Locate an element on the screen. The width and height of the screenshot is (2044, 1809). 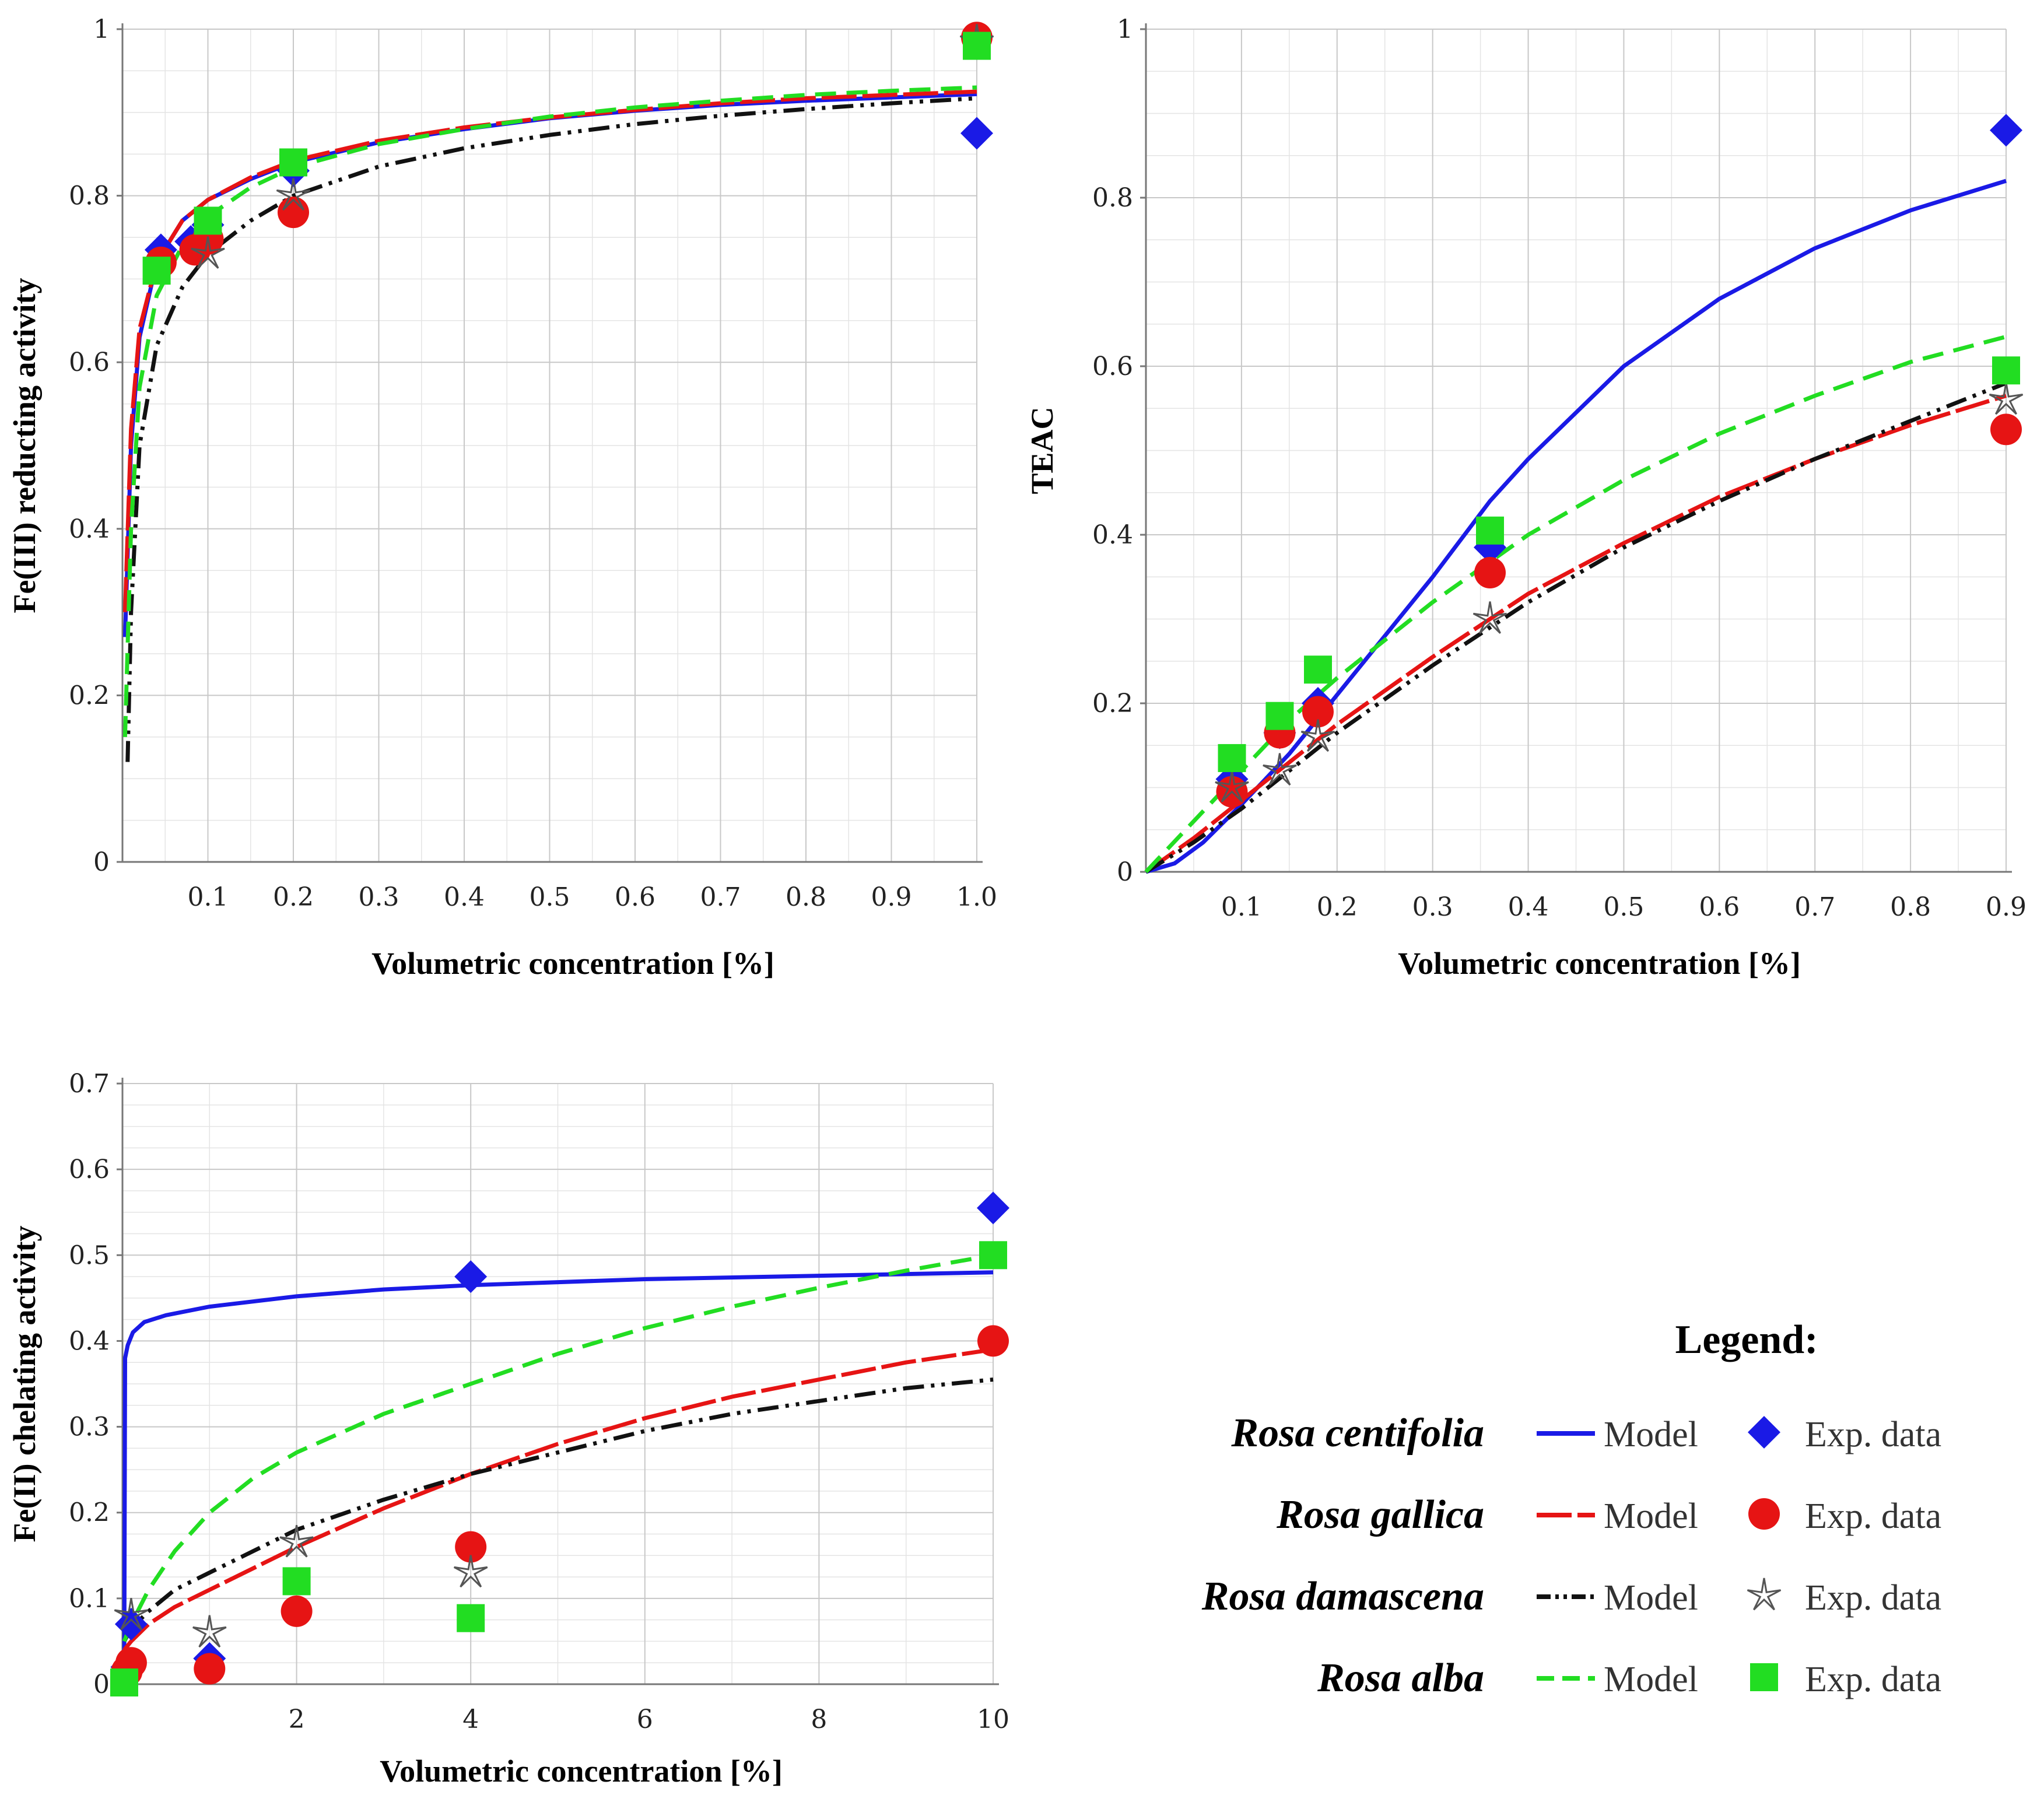
y-tick-label: 0.3 is located at coordinates (89, 1427).